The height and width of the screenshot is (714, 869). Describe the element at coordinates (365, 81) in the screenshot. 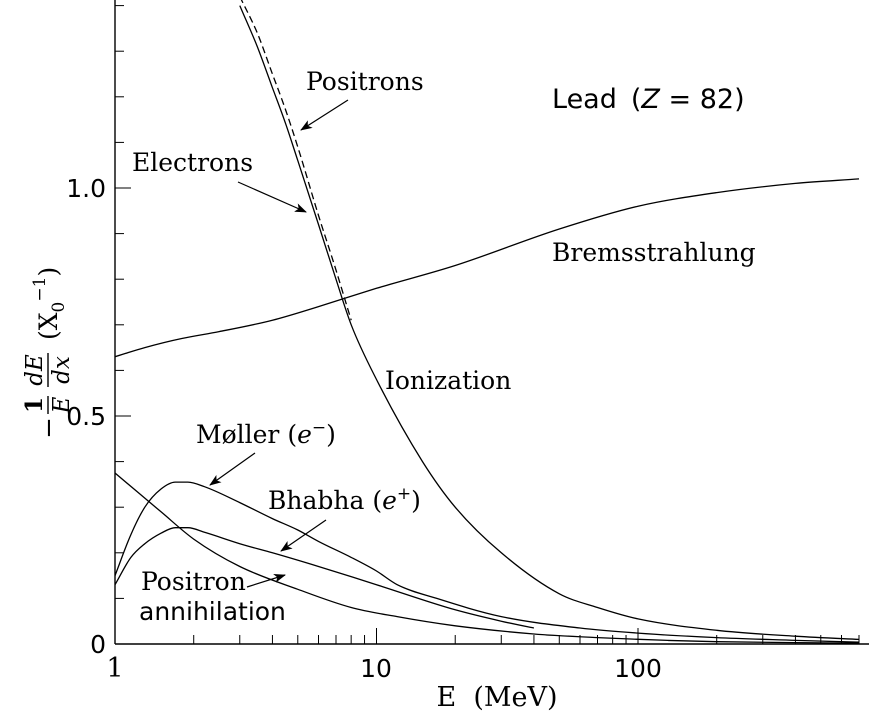

I see `annotation-positrons: Positrons` at that location.